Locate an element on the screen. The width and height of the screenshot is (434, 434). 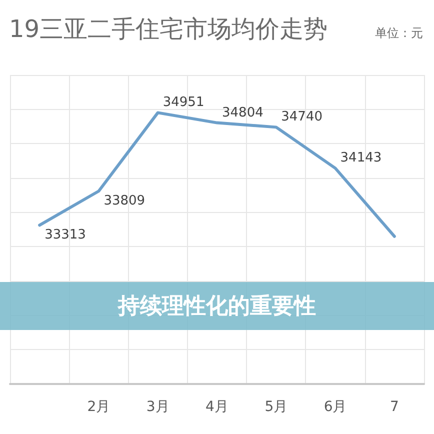
x-tick-label: 2月 is located at coordinates (98, 407).